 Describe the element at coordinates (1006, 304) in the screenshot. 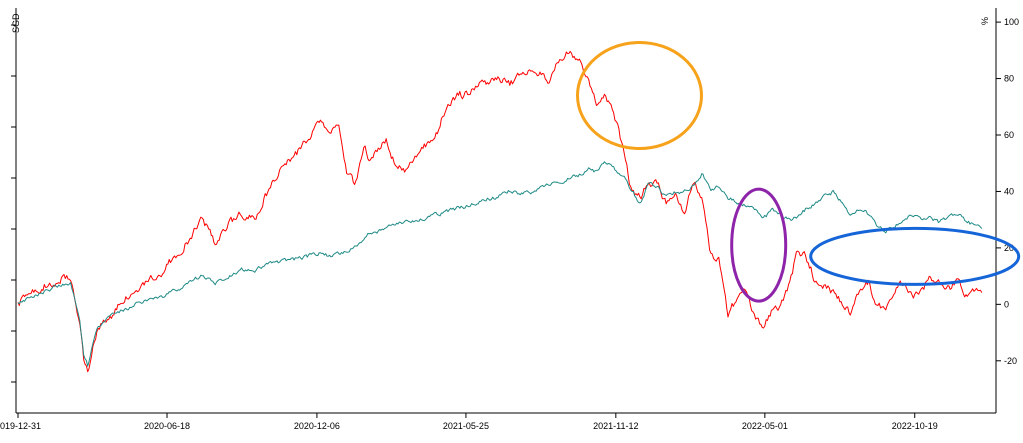

I see `right-tick-label: 0` at that location.